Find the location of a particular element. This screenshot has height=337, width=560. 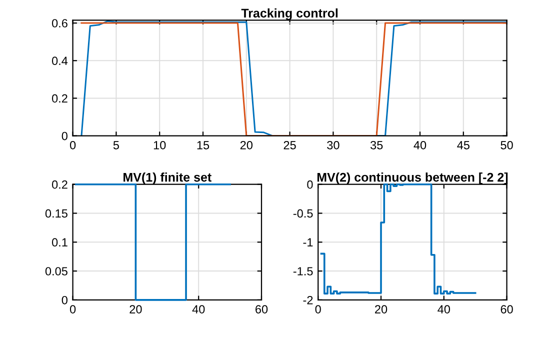

x-tick-label: 25 is located at coordinates (290, 145).